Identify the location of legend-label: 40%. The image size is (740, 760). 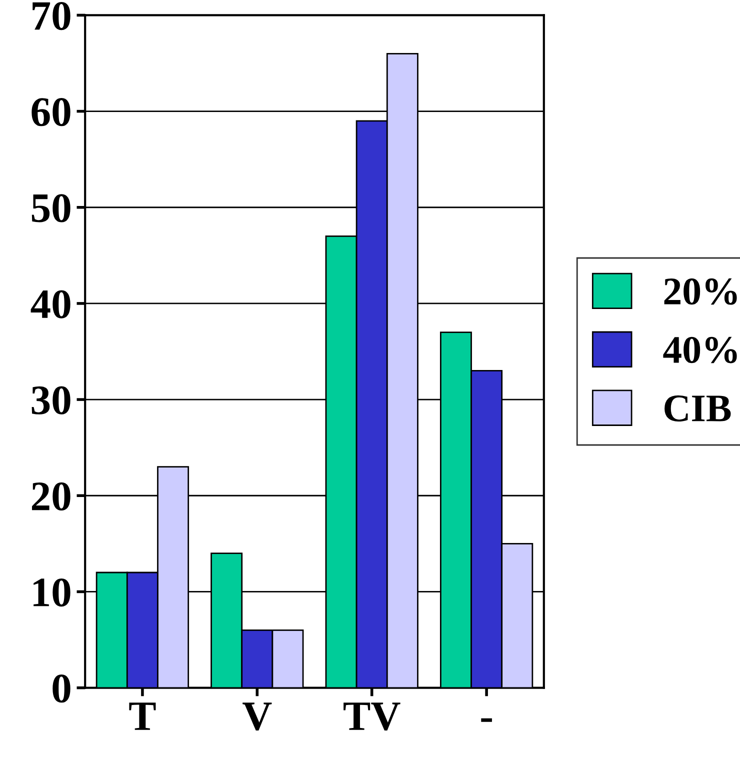
(700, 350).